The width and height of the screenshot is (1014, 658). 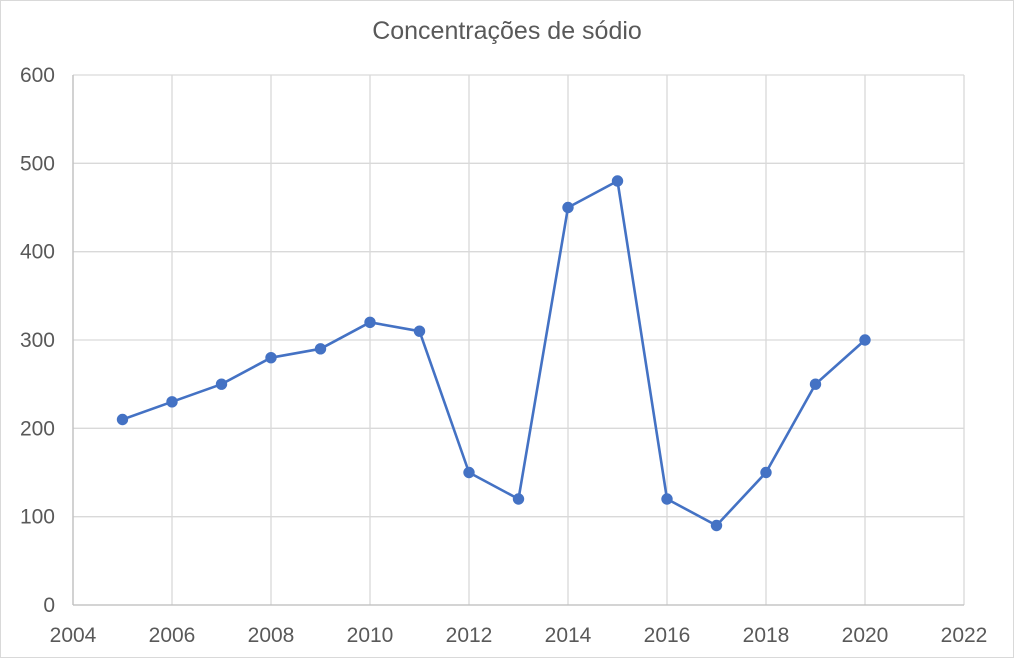 I want to click on y-tick-label: 600, so click(x=37, y=75).